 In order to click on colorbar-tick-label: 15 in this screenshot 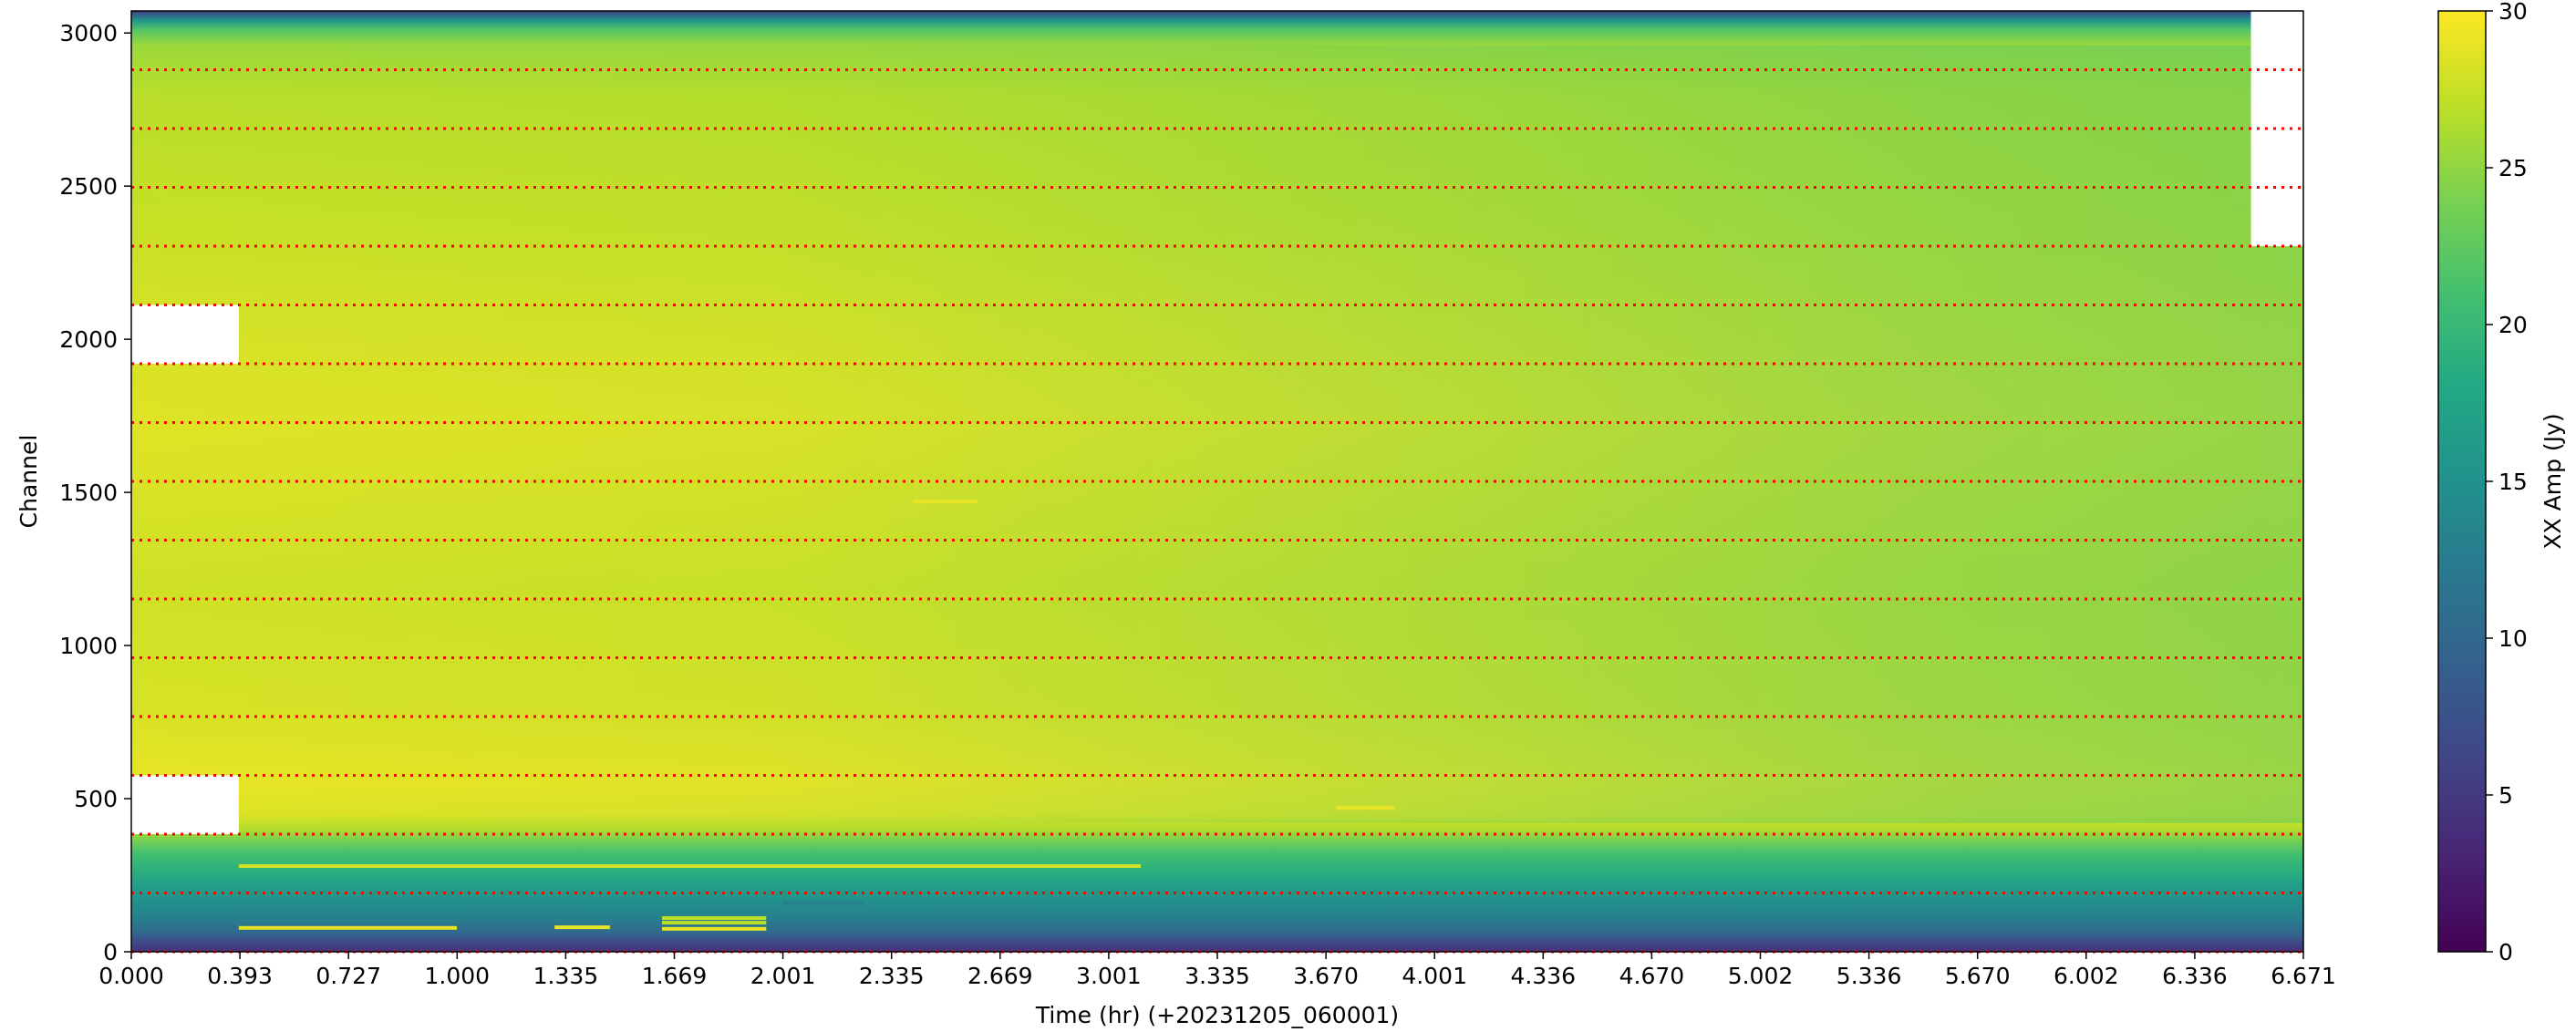, I will do `click(2513, 482)`.